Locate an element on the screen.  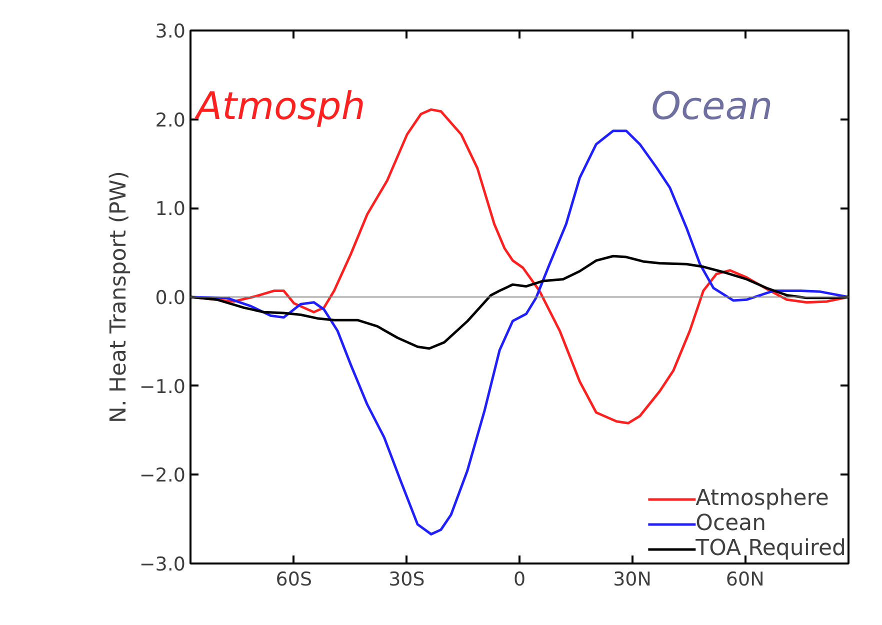
legend-label: TOA Required is located at coordinates (771, 548).